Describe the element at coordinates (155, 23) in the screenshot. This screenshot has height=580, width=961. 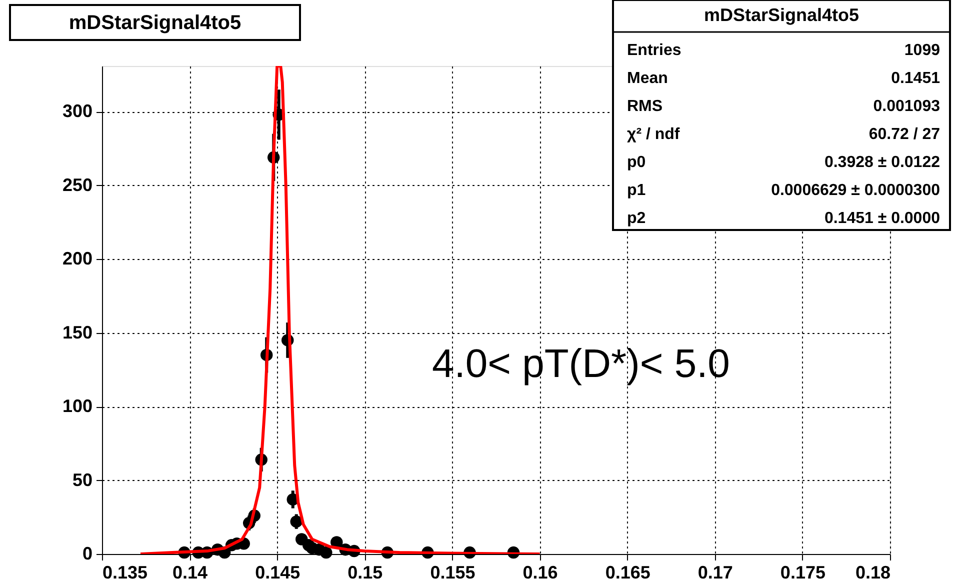
I see `chart-title: mDStarSignal4to5` at that location.